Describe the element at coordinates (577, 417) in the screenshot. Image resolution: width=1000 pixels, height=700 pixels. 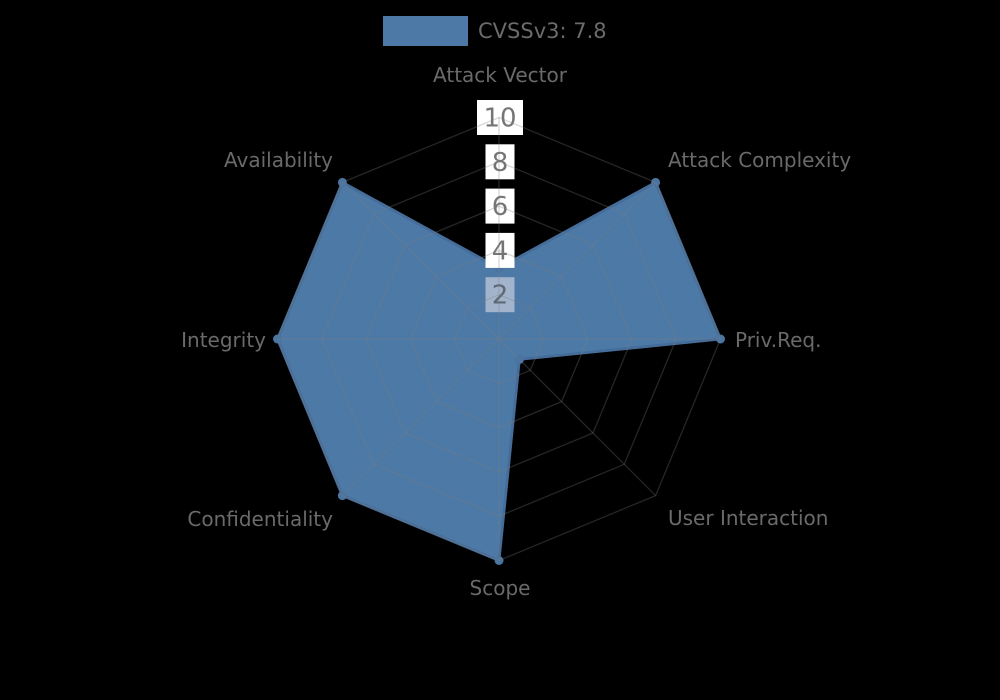
I see `axis-spoke-user-interaction` at that location.